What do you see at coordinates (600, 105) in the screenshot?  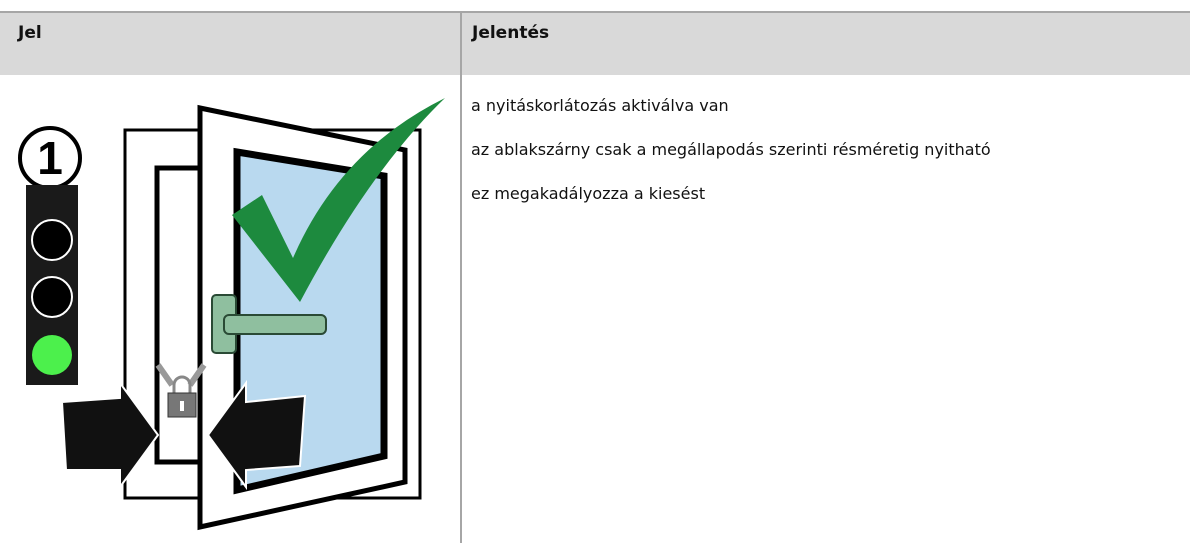 I see `meaning-line: a nyitáskorlátozás aktiválva van` at bounding box center [600, 105].